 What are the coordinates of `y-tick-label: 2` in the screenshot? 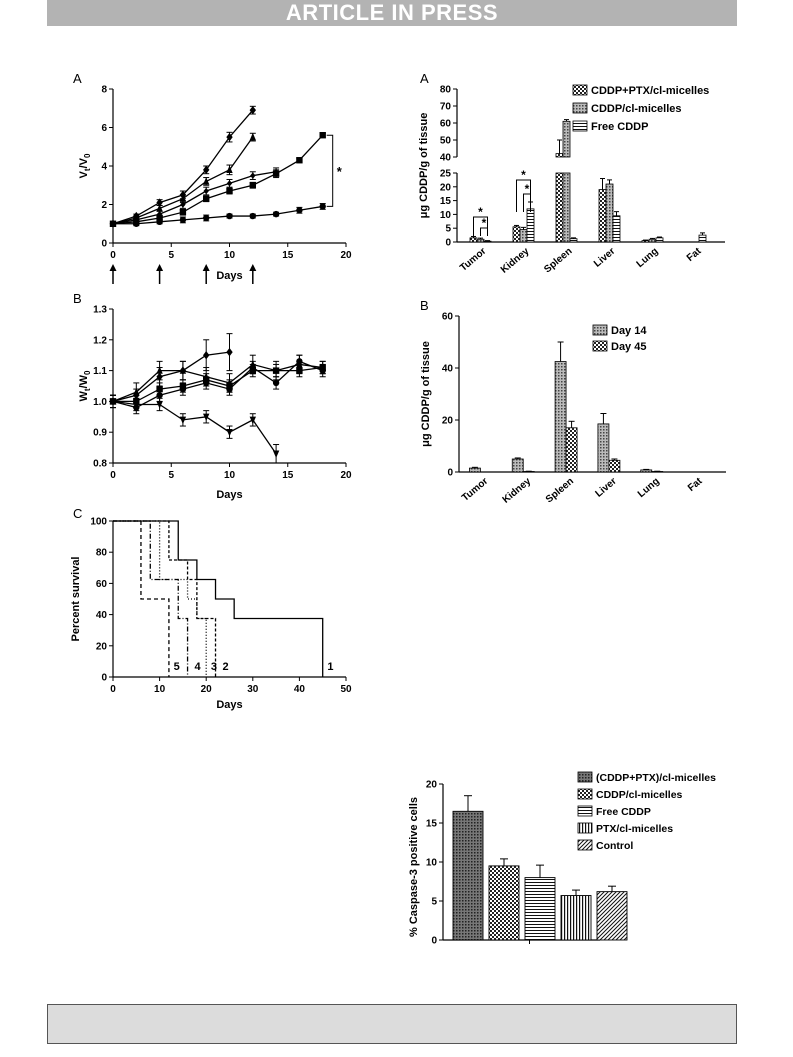 It's located at (104, 205).